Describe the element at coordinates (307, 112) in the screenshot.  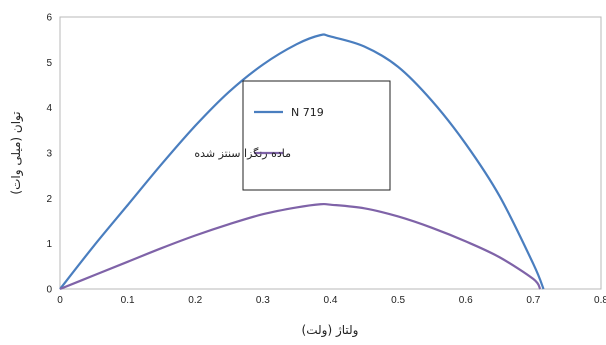
I see `legend-label-n719: N 719` at that location.